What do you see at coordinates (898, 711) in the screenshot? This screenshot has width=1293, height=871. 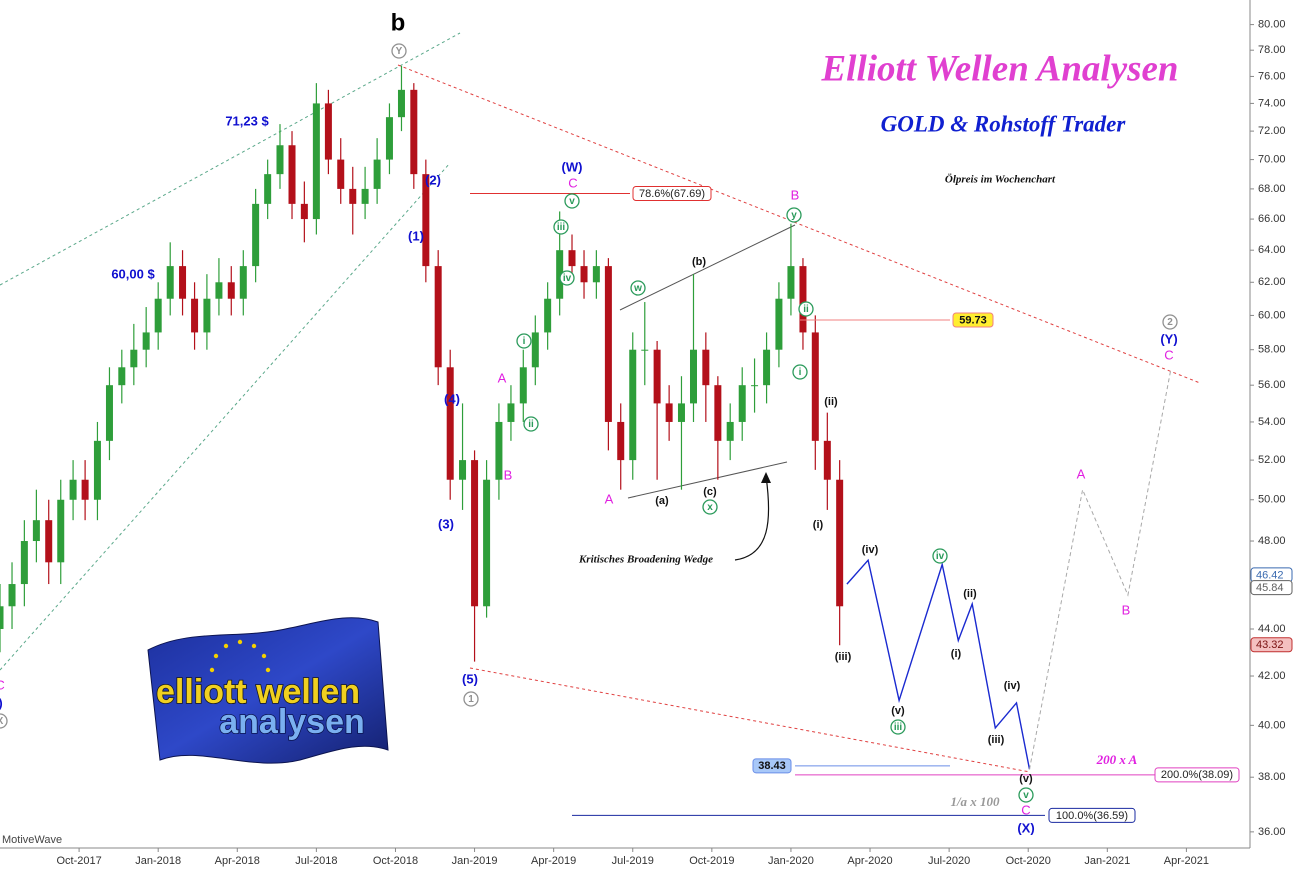 I see `wave-label: (v)` at bounding box center [898, 711].